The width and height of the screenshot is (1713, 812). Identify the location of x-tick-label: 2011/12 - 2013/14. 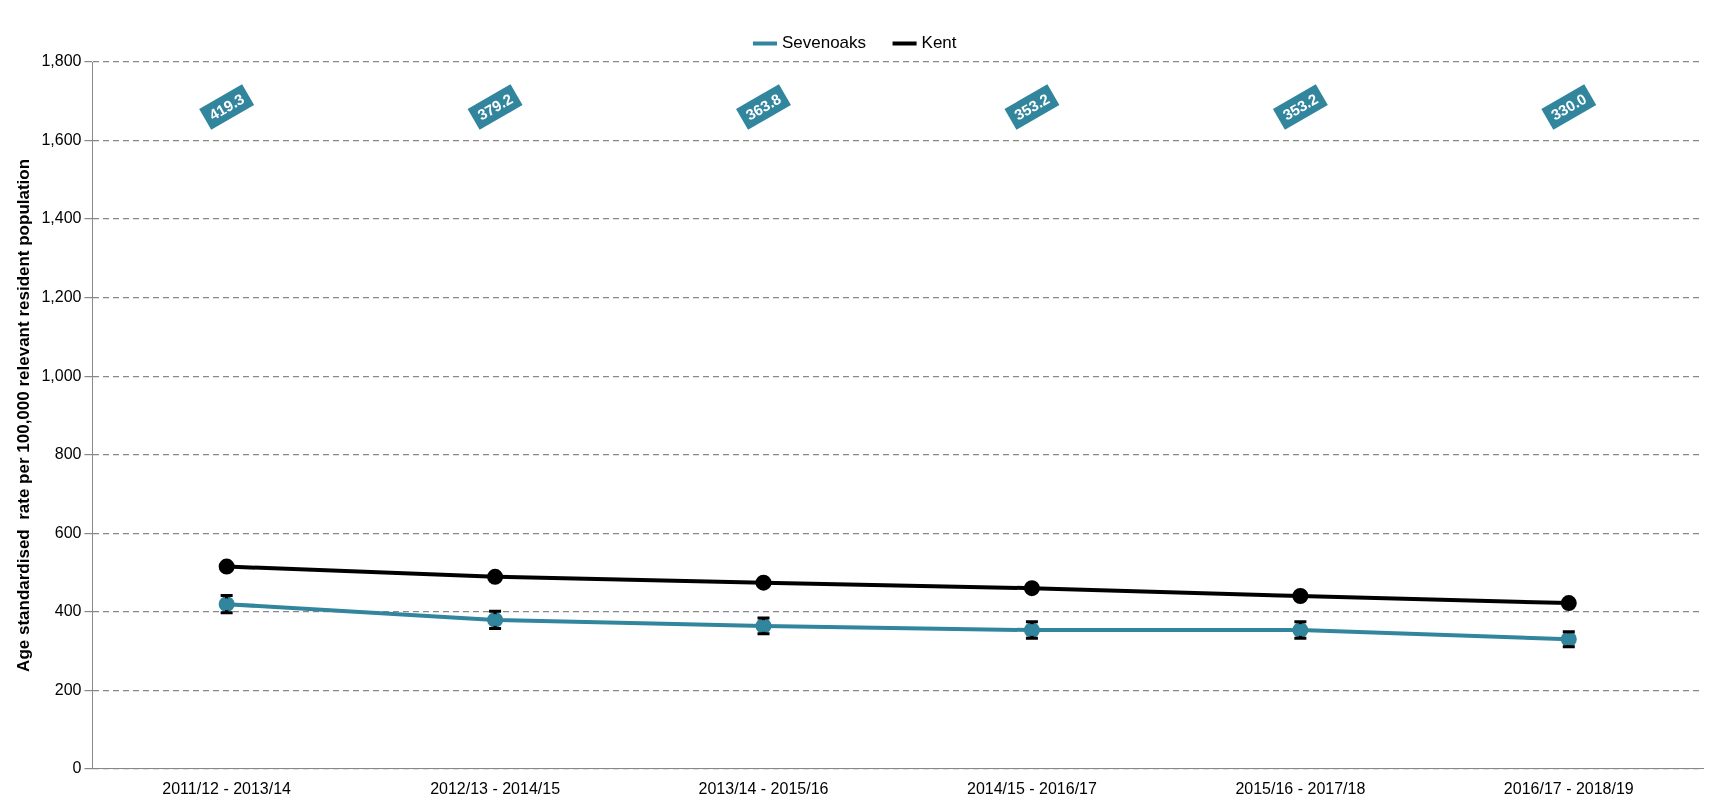
(227, 788).